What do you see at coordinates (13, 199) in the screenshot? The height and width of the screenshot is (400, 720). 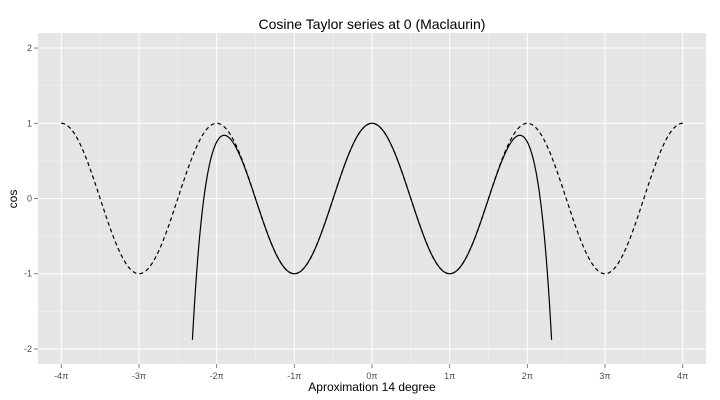 I see `y-axis-title: cos` at bounding box center [13, 199].